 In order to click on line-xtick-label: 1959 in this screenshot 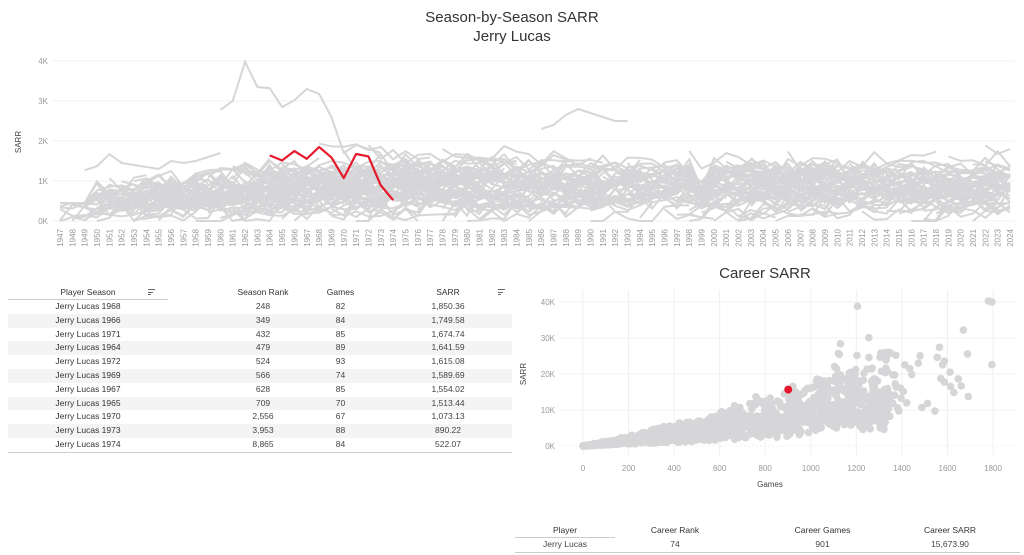, I will do `click(208, 237)`.